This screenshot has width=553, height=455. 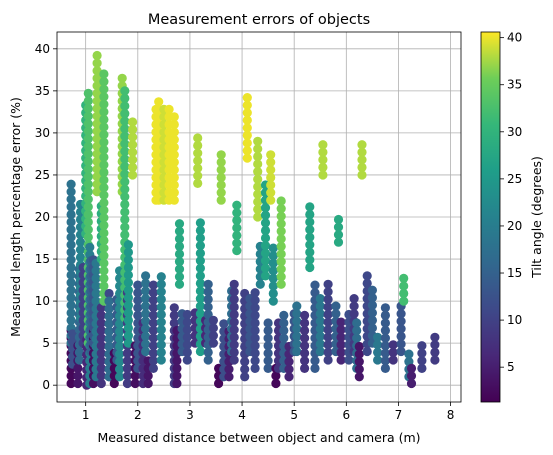 What do you see at coordinates (514, 38) in the screenshot?
I see `colorbar-tick-label: 40` at bounding box center [514, 38].